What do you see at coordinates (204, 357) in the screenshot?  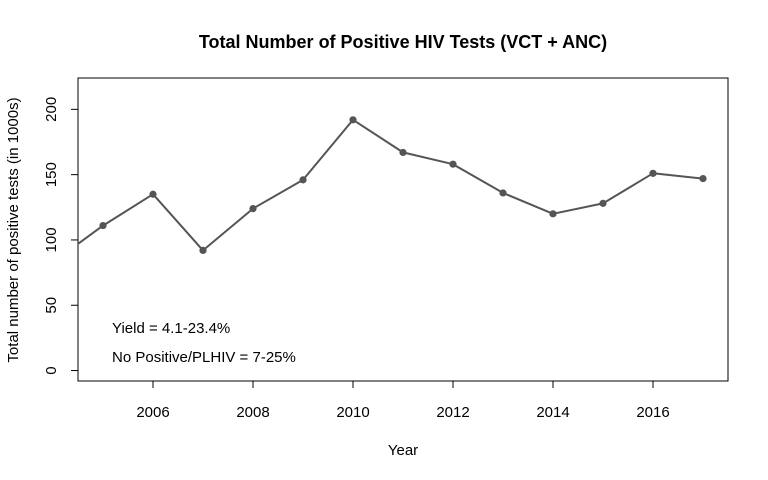 I see `annotation-positive-plhiv: No Positive/PLHIV = 7-25%` at bounding box center [204, 357].